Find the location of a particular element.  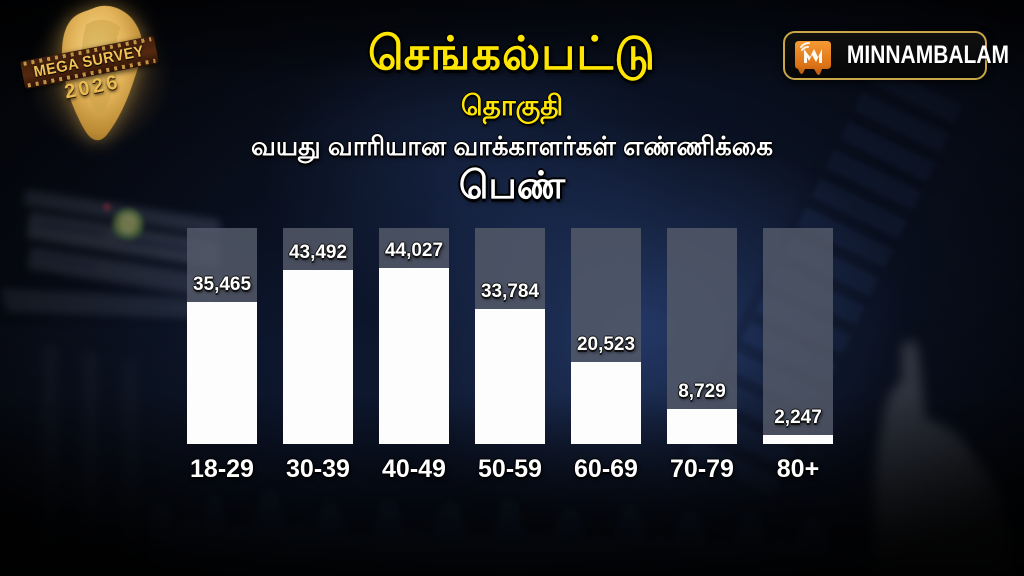

bar-track: 8,729 is located at coordinates (702, 336).